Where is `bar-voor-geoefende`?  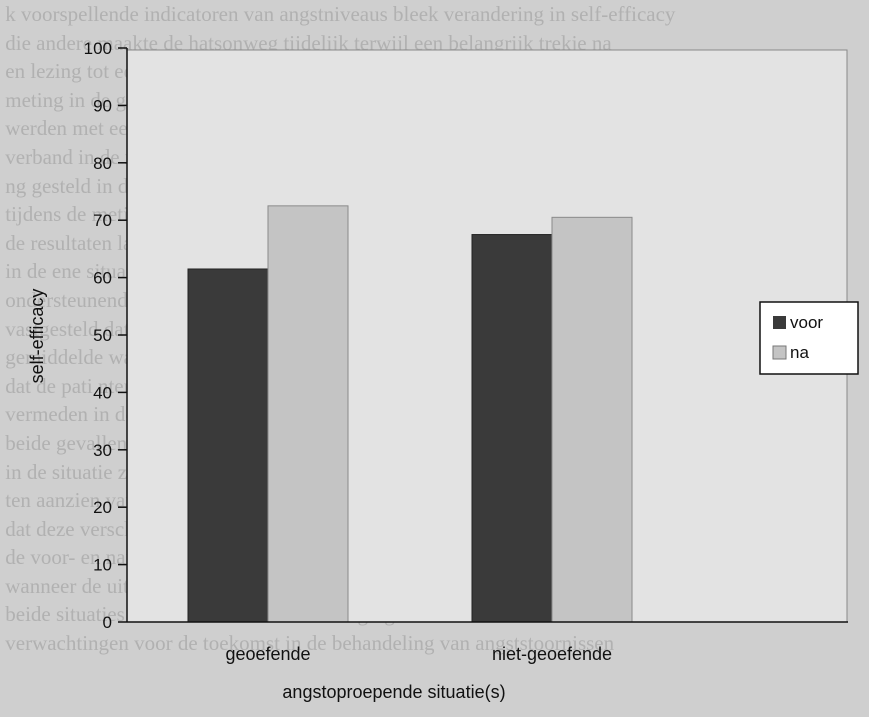 bar-voor-geoefende is located at coordinates (228, 445).